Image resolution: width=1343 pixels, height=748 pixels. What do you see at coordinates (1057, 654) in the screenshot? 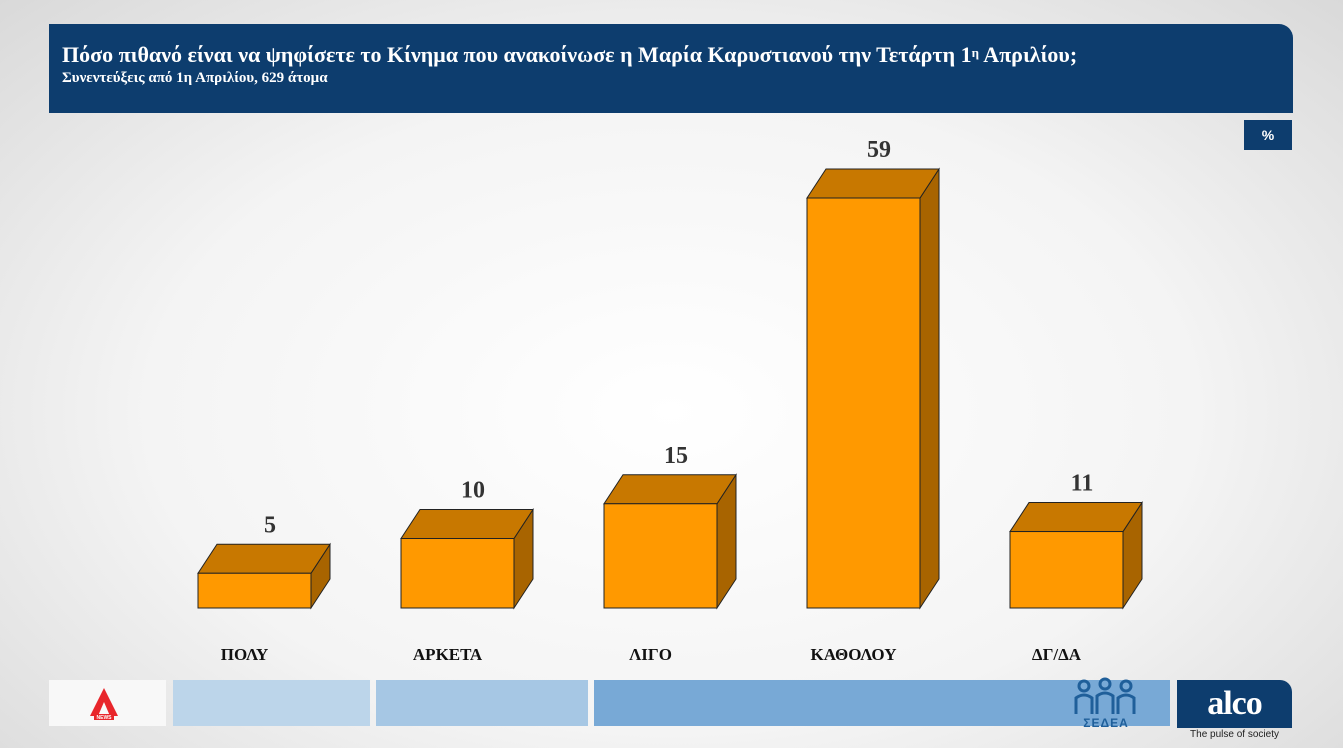
I see `category-label-4: ΔΓ/ΔΑ` at bounding box center [1057, 654].